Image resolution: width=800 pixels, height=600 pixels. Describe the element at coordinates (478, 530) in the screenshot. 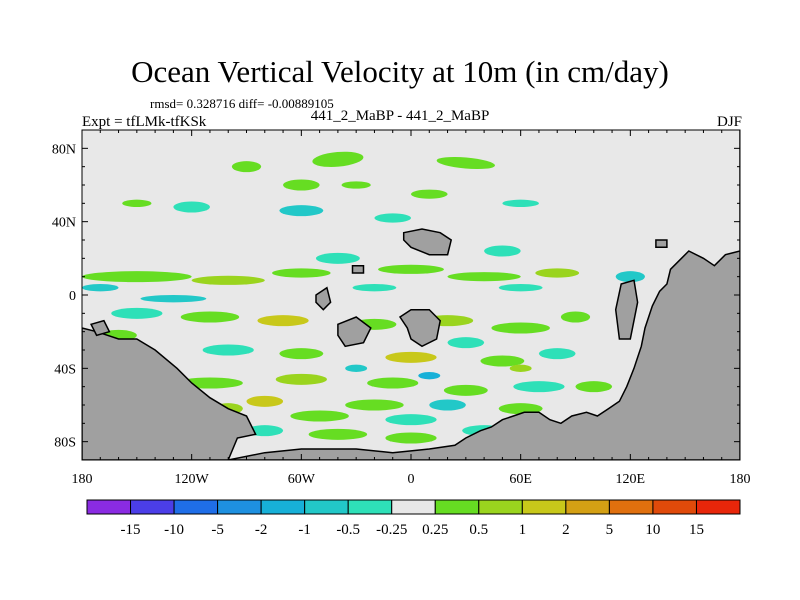

I see `colorbar-label: 0.5` at that location.